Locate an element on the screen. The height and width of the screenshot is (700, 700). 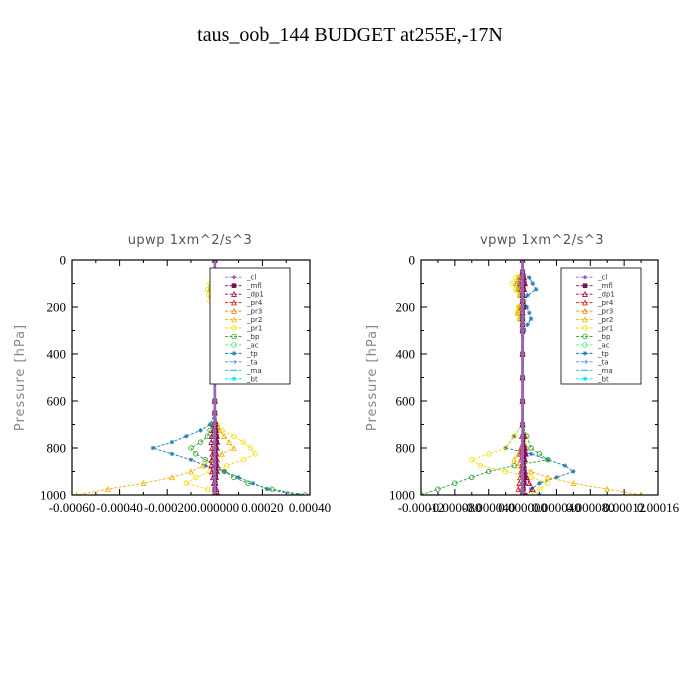
legend-label: _ta is located at coordinates (252, 362).